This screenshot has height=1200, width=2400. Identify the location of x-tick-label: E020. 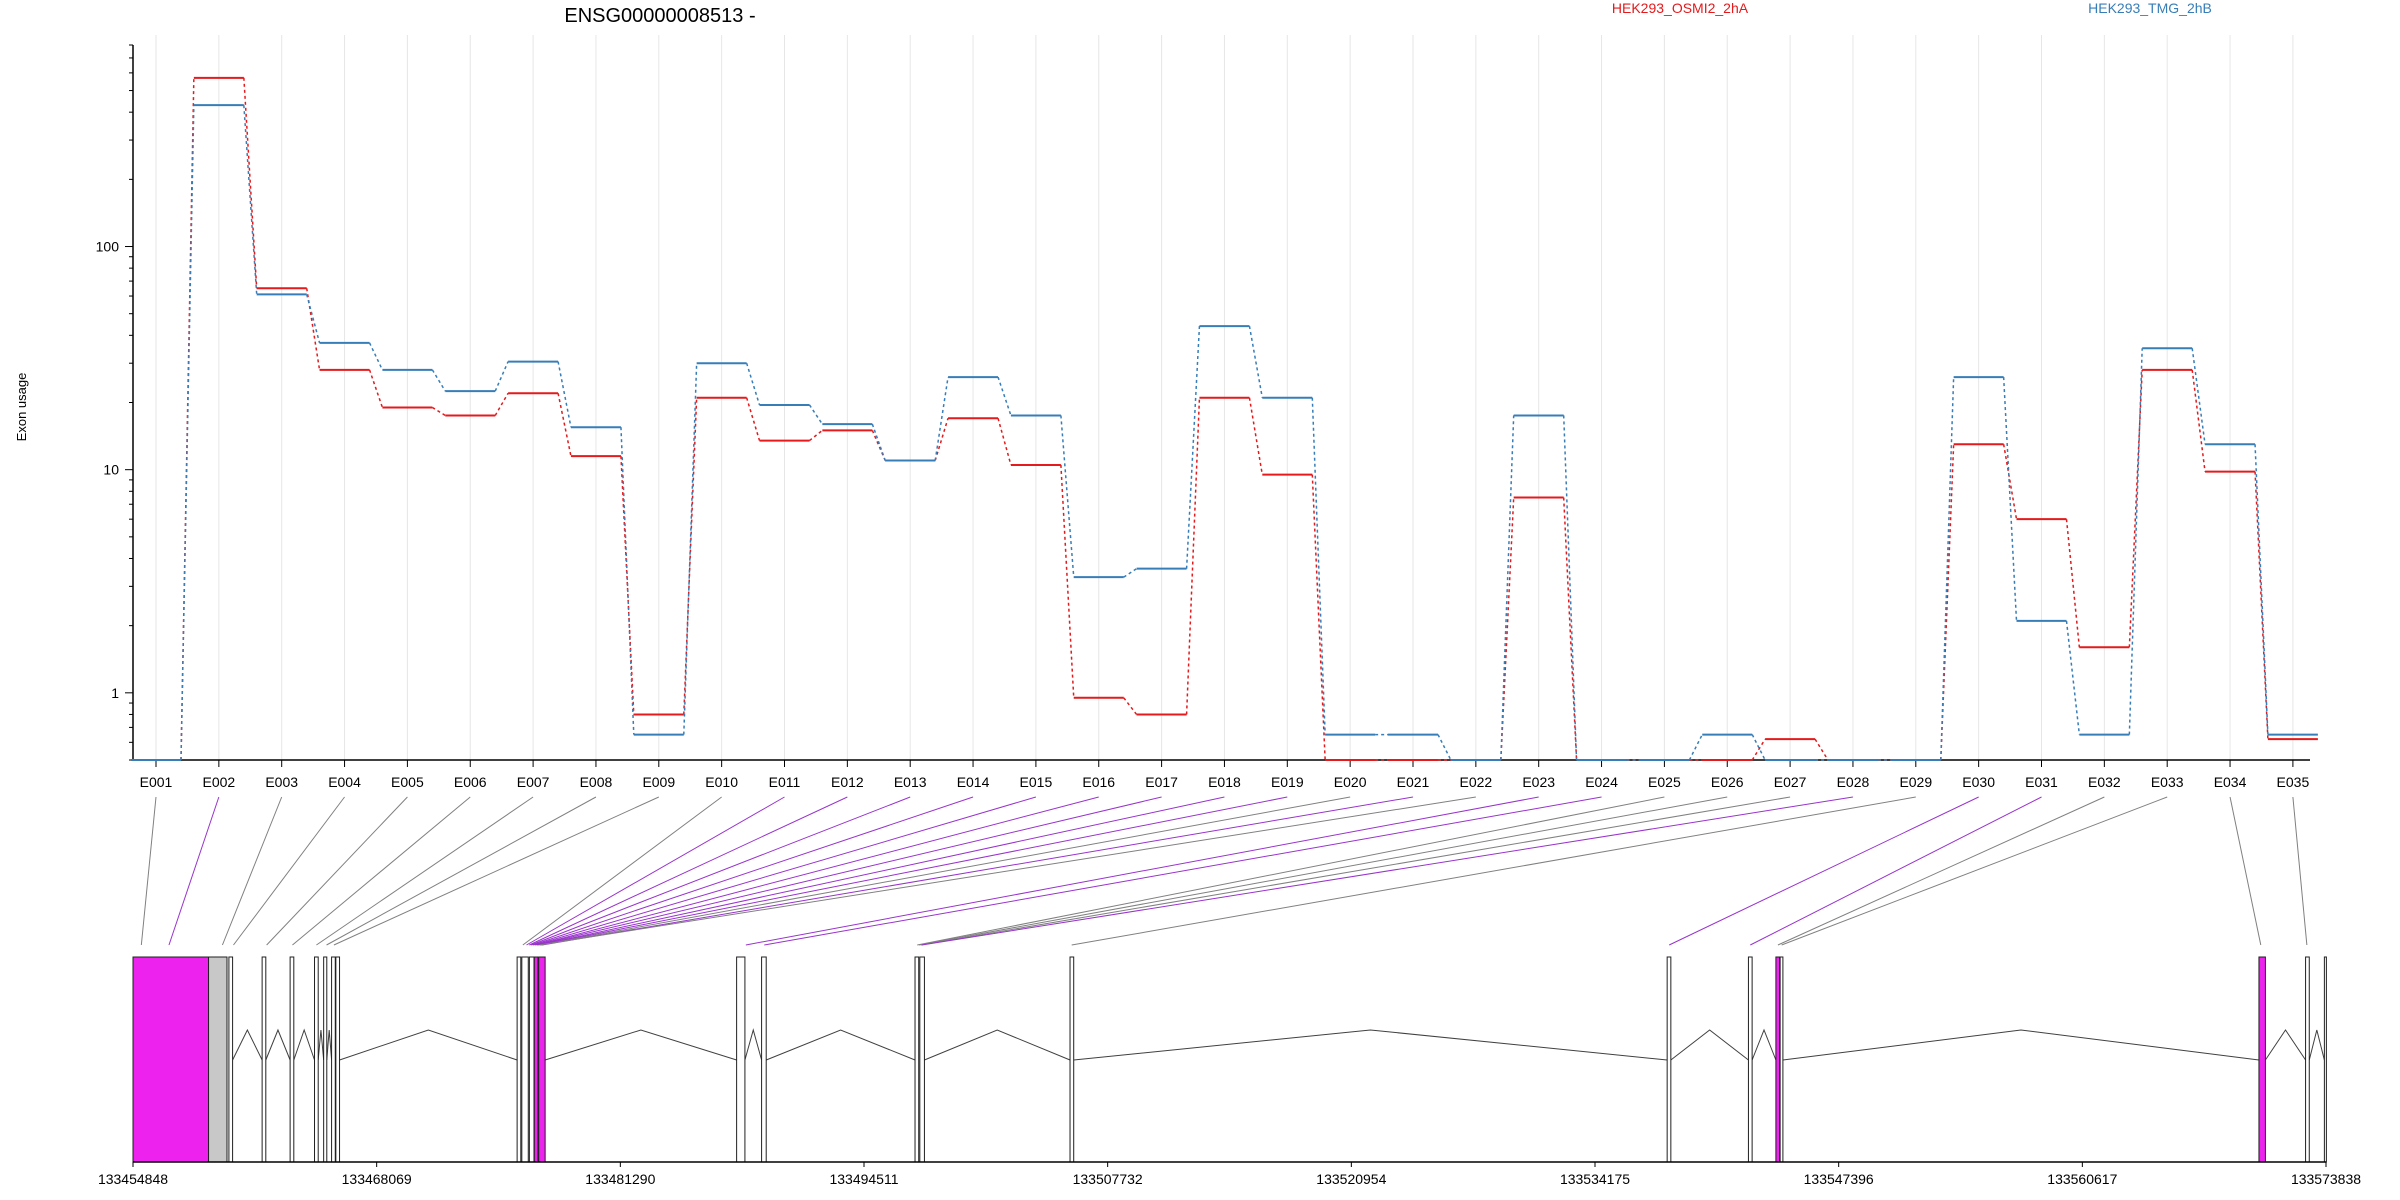
(1350, 782).